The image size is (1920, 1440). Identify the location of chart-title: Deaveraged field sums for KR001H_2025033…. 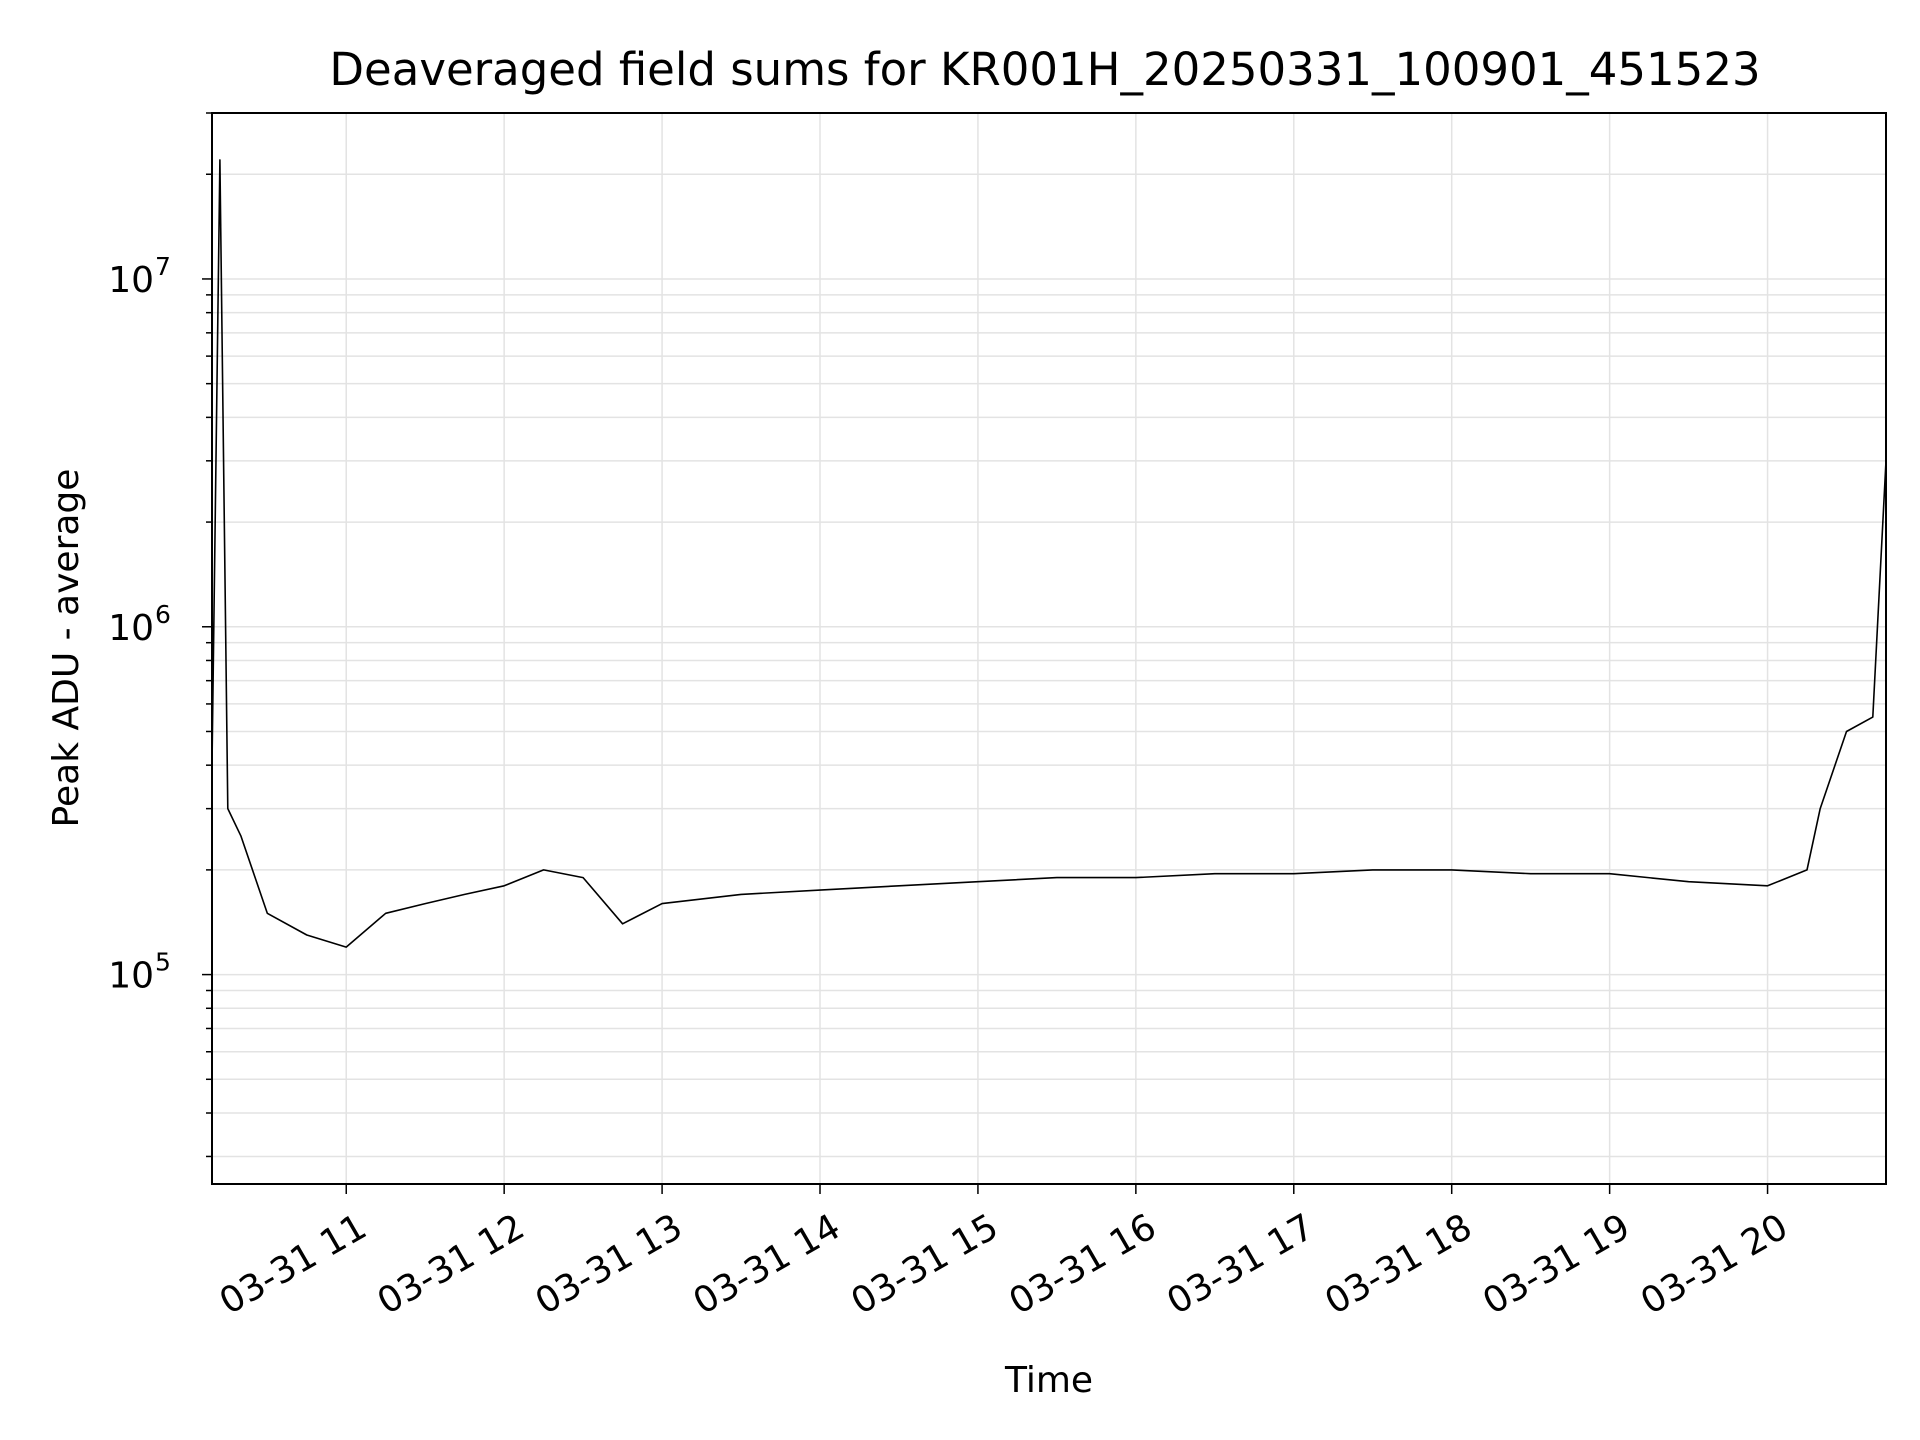
(1044, 69).